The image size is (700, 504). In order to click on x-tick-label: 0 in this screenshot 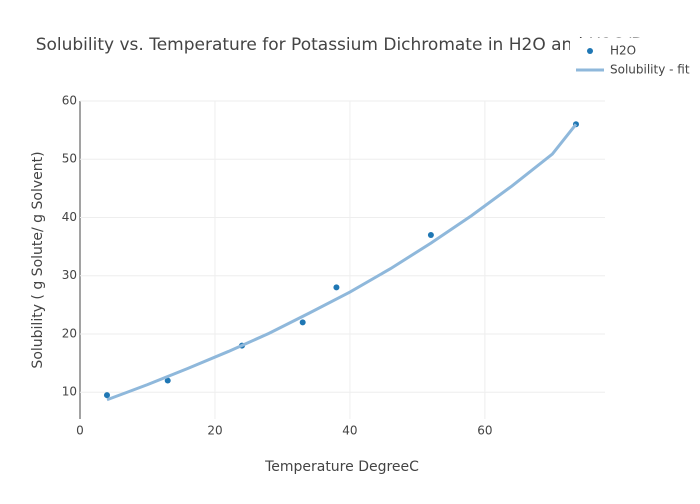, I will do `click(80, 431)`.